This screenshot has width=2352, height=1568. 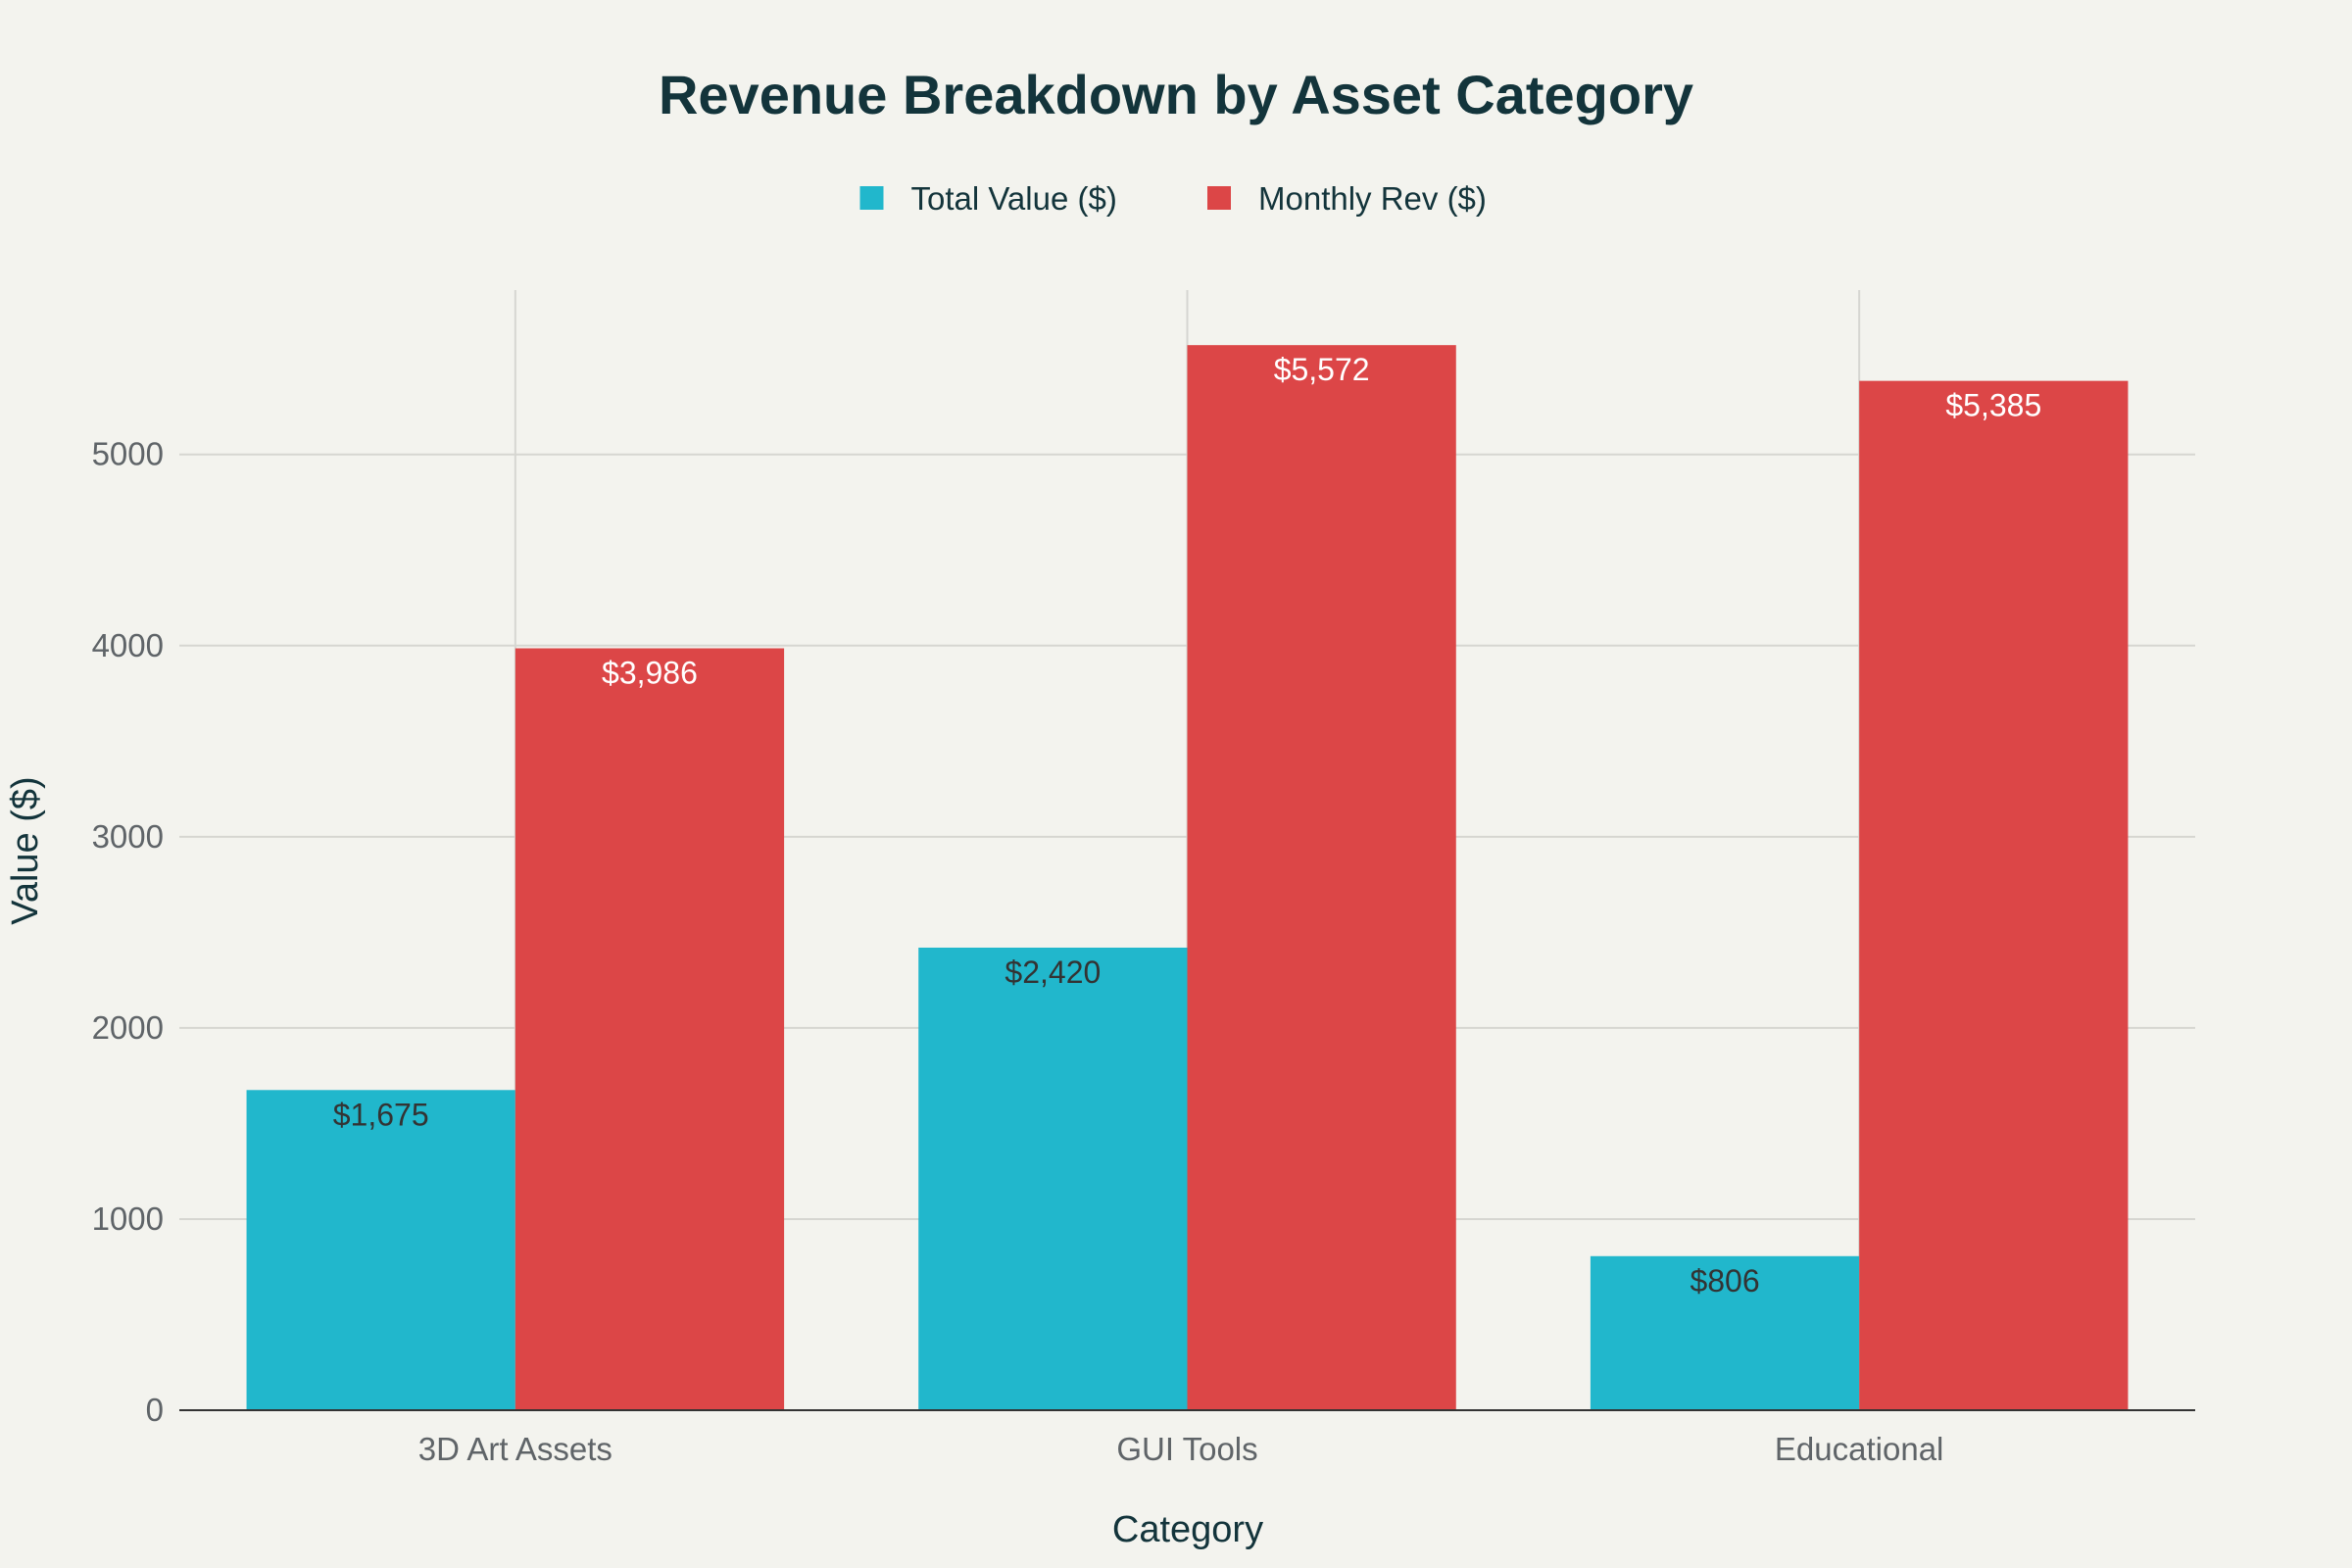 What do you see at coordinates (155, 1410) in the screenshot?
I see `y-tick-label: 0` at bounding box center [155, 1410].